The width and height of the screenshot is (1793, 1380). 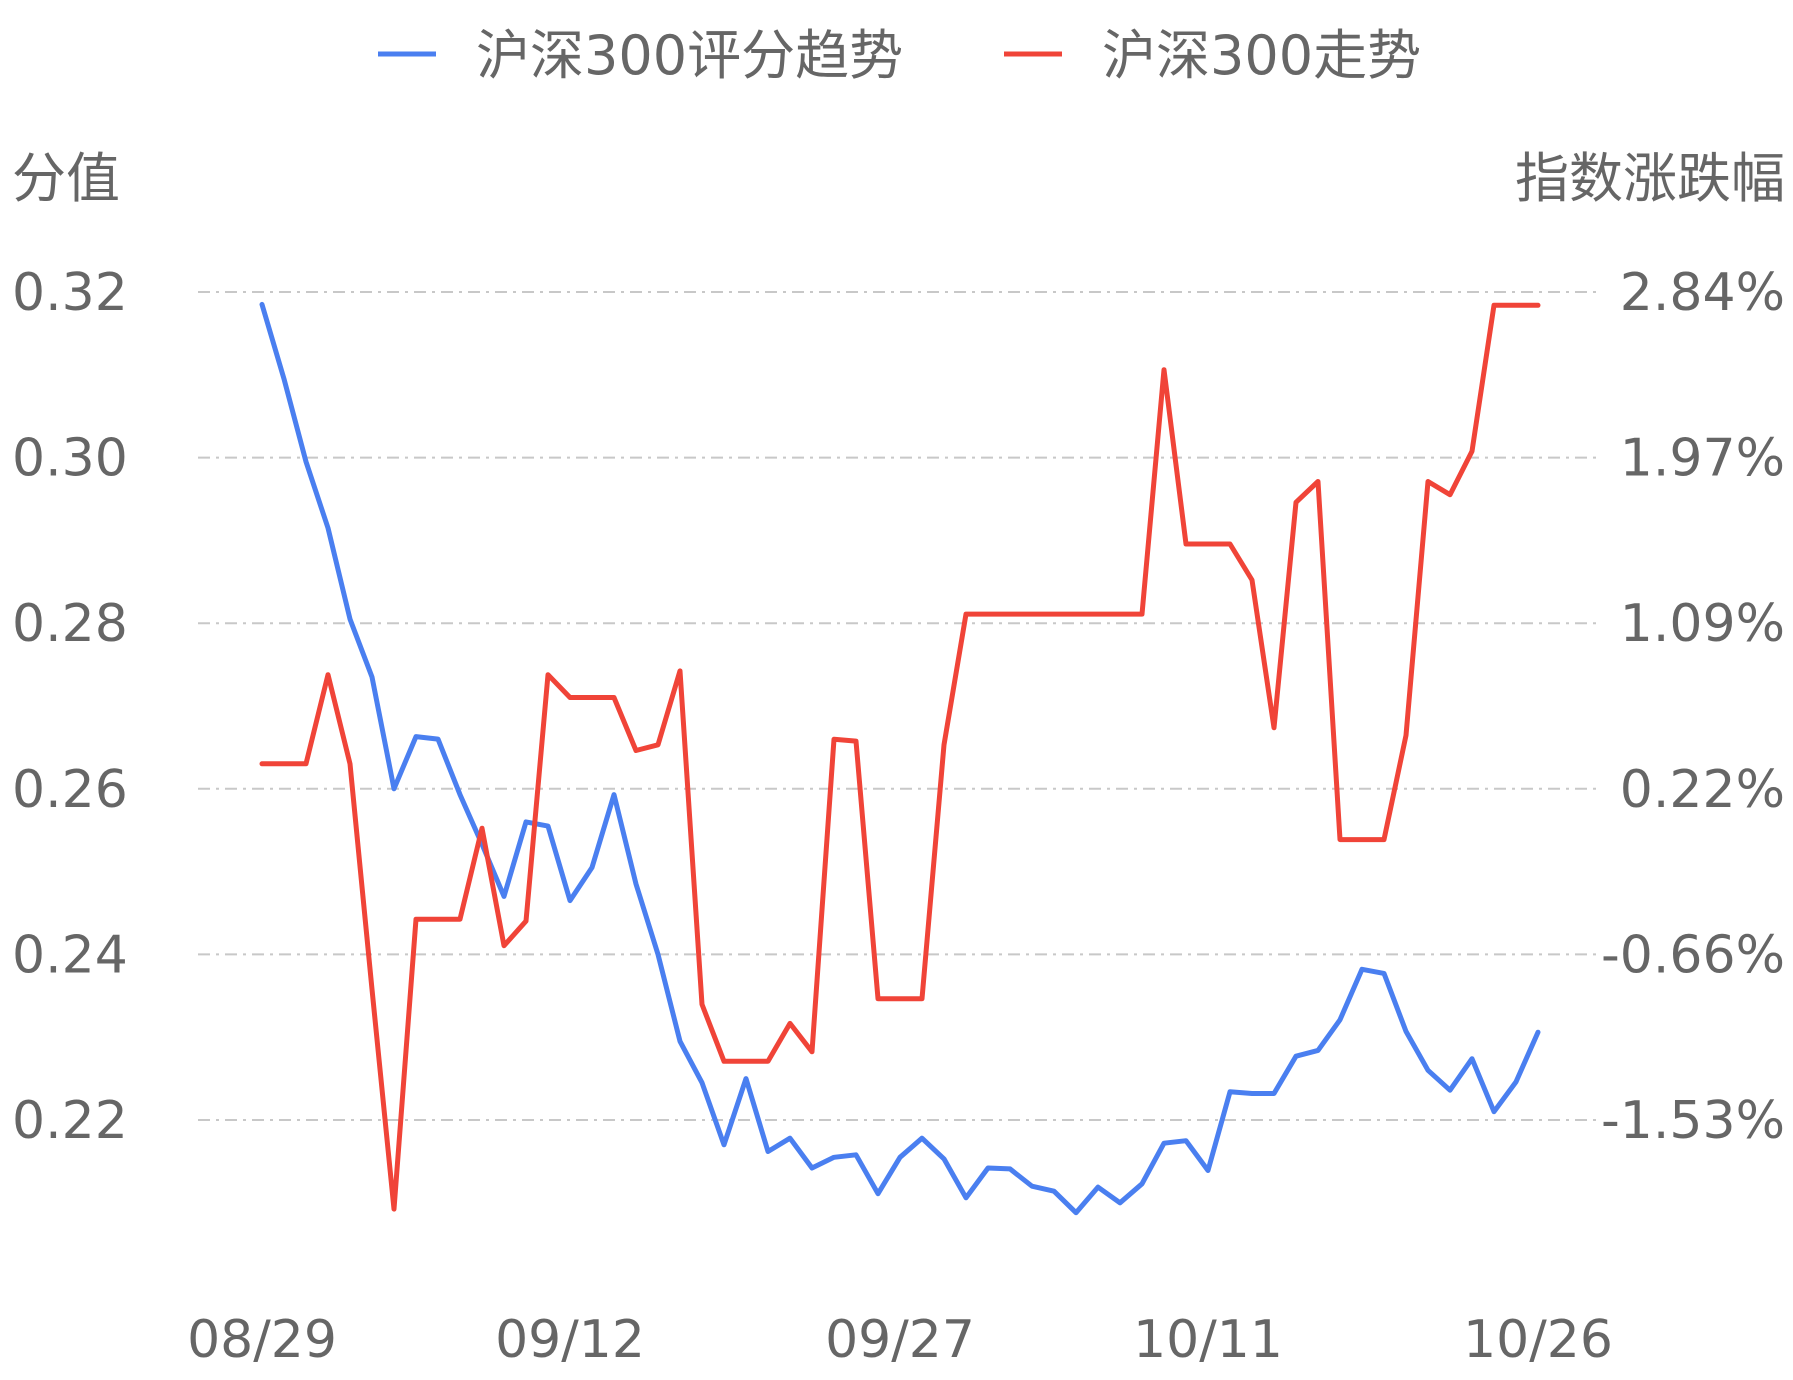 What do you see at coordinates (570, 1340) in the screenshot?
I see `x-tick-label: 09/12` at bounding box center [570, 1340].